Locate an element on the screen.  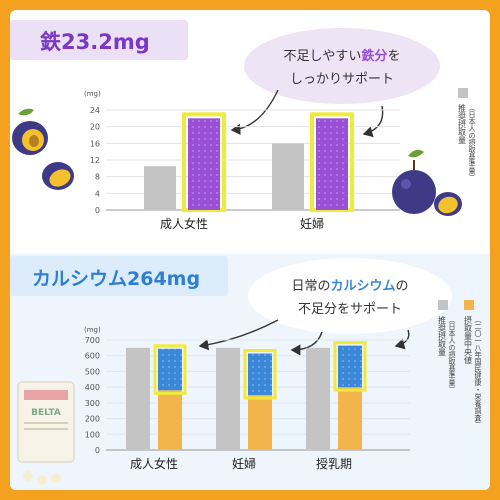
iron-ytick-label: 0 is located at coordinates (97, 210).